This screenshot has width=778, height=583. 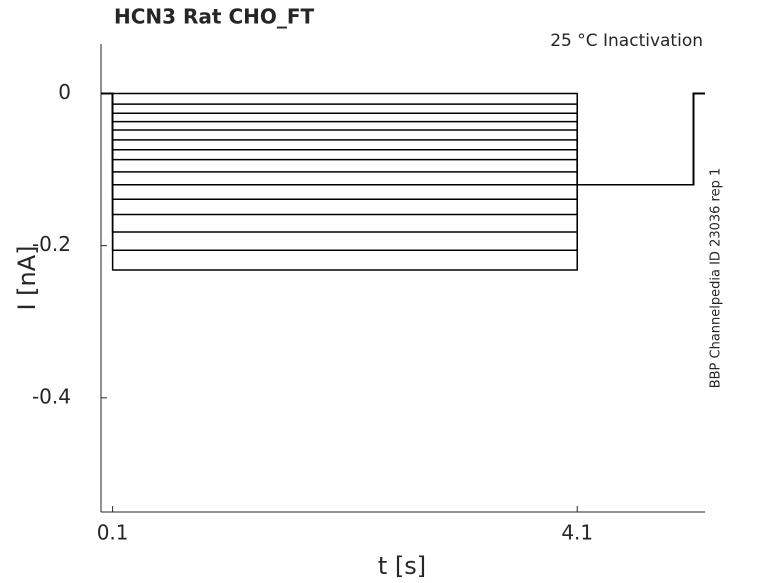 What do you see at coordinates (402, 566) in the screenshot?
I see `x-axis-label: t [s]` at bounding box center [402, 566].